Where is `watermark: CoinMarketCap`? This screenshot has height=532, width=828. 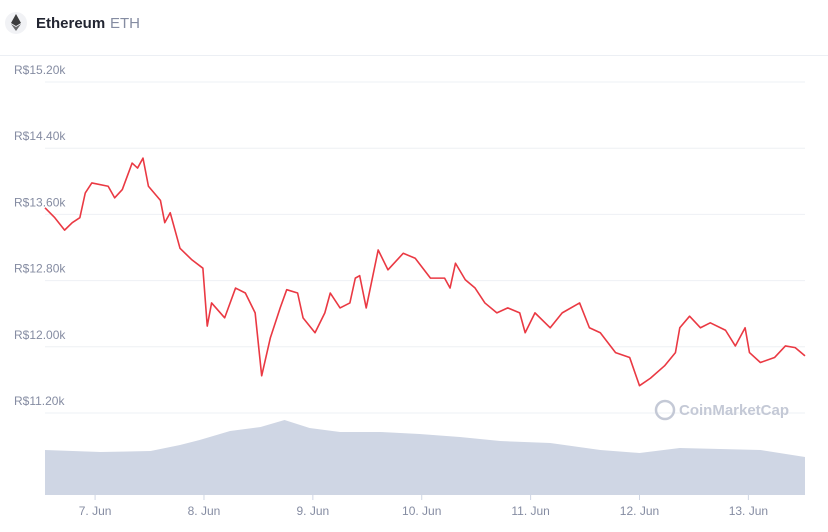
watermark: CoinMarketCap is located at coordinates (734, 410).